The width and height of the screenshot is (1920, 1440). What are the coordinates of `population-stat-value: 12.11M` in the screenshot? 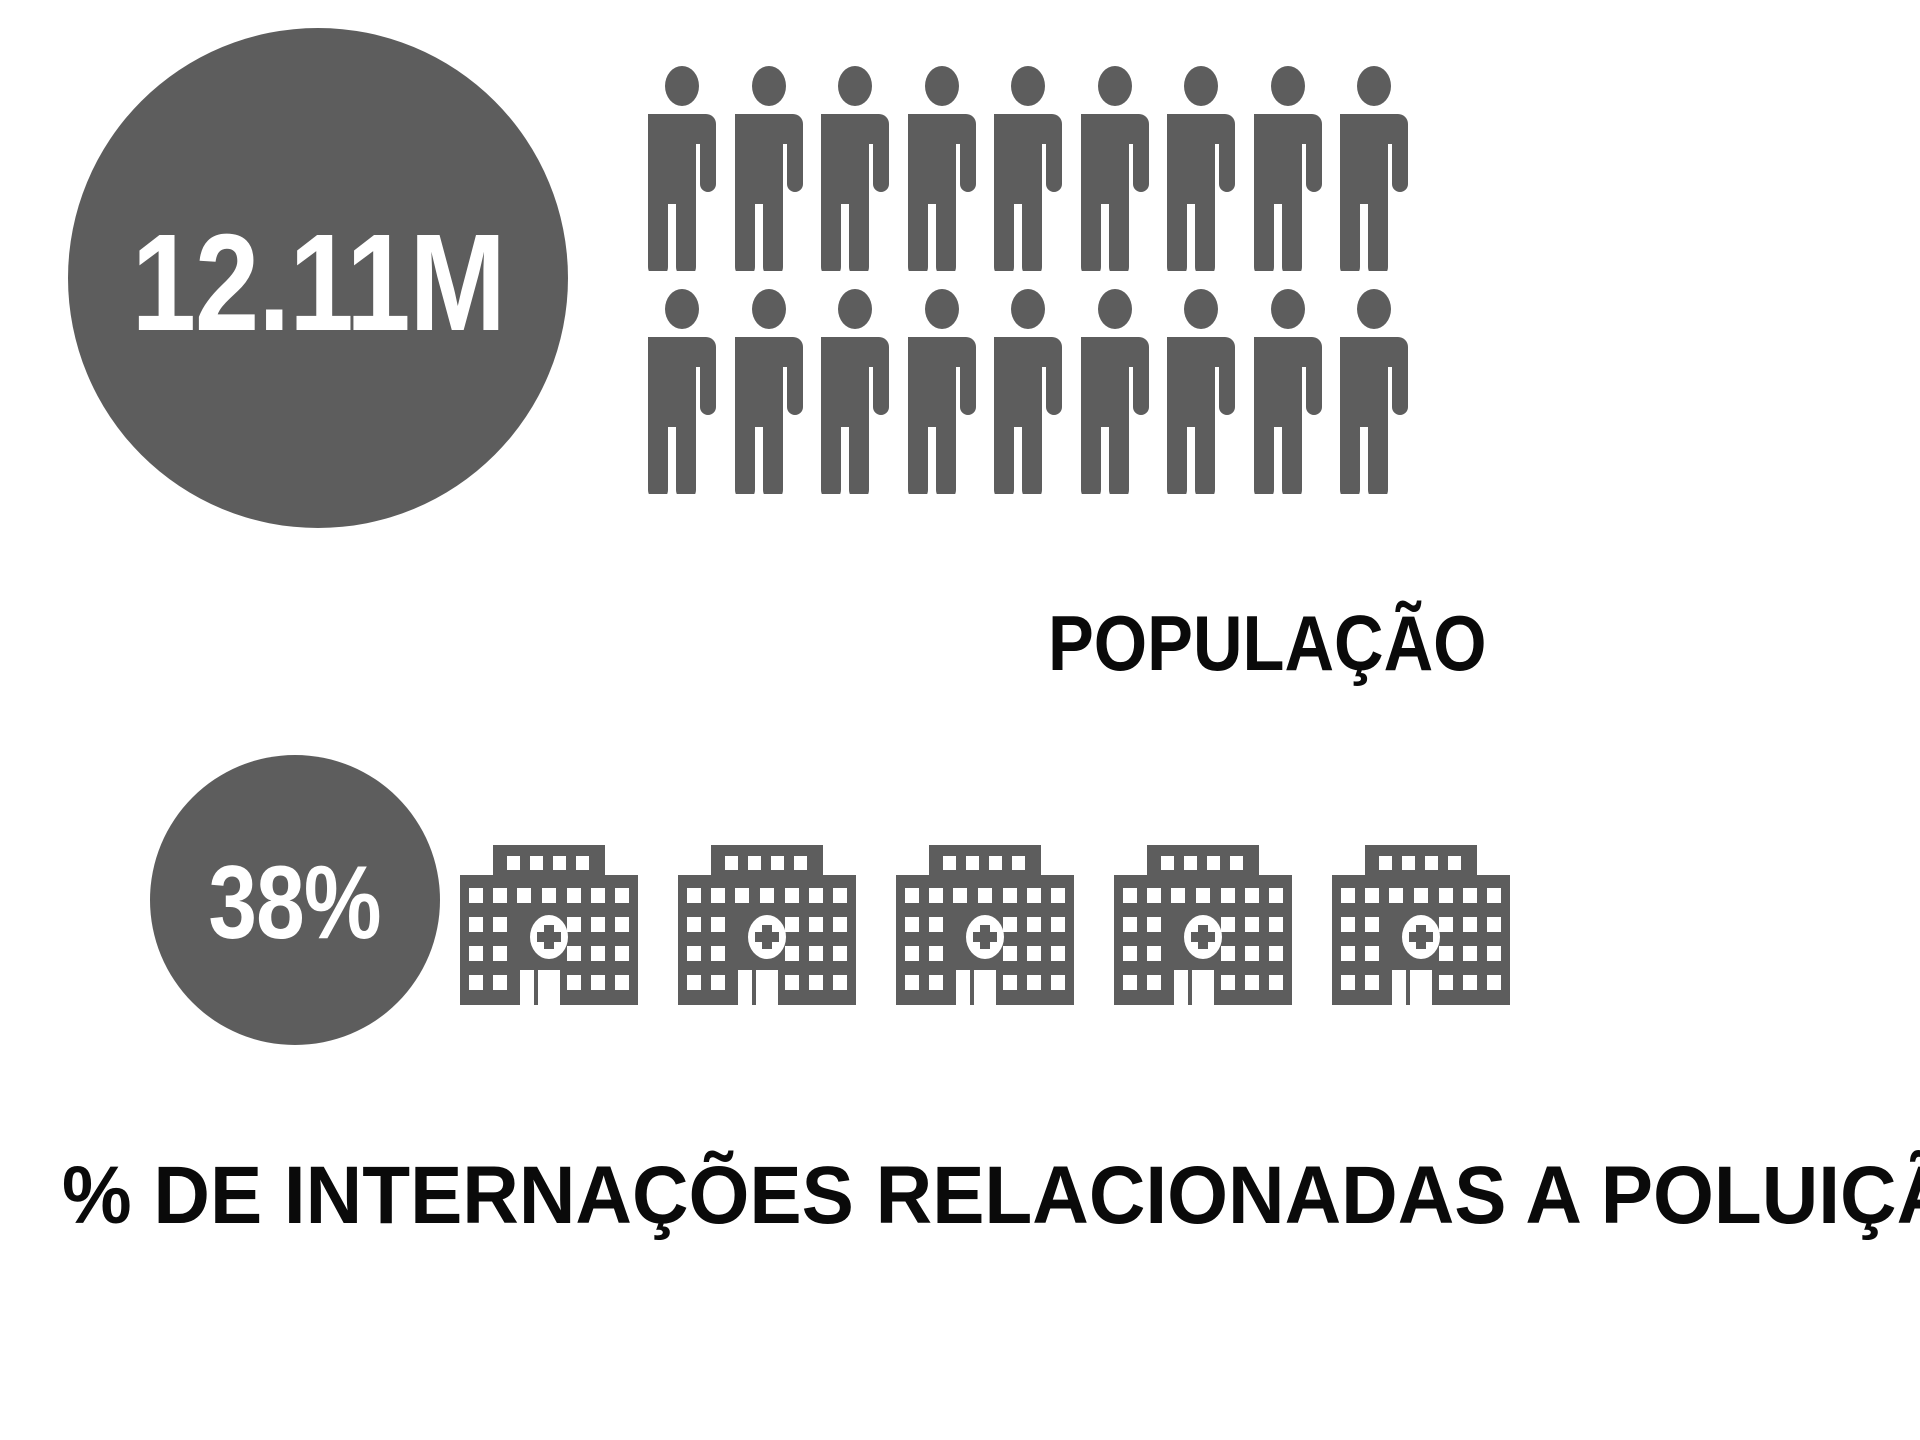 It's located at (318, 283).